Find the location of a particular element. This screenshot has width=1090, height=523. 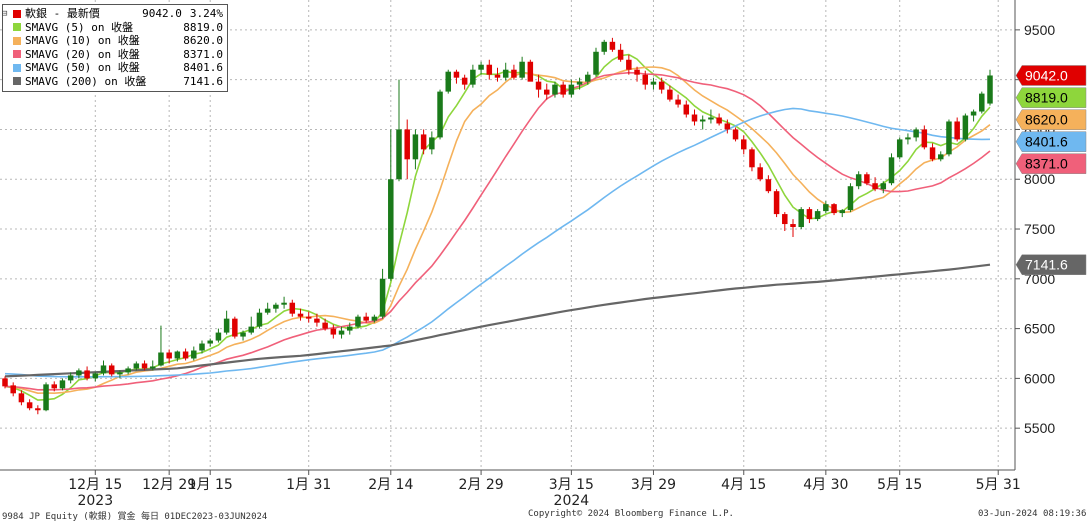

legend-row-0: SMAVG (5) on 收盤 8819.0 is located at coordinates (115, 28).